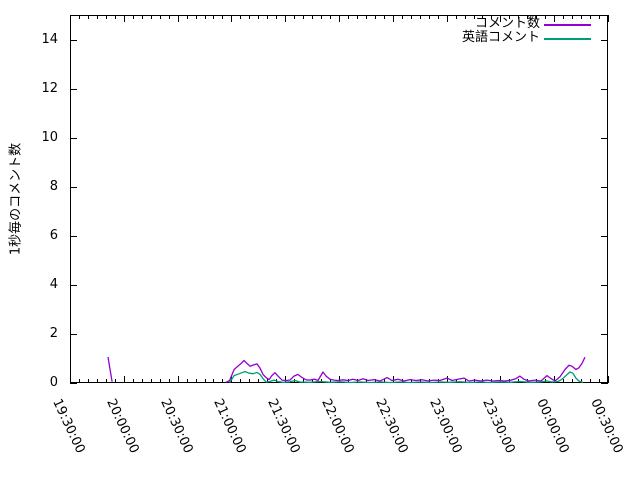  Describe the element at coordinates (567, 25) in the screenshot. I see `legend-sample-comments-line` at that location.